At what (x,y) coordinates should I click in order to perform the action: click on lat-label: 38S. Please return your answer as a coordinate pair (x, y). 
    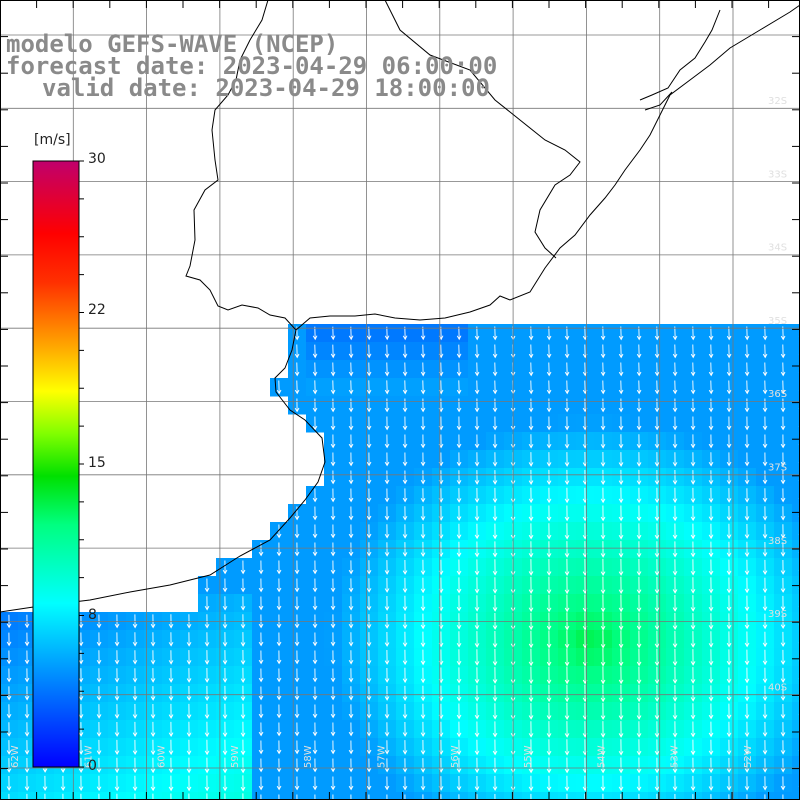
    Looking at the image, I should click on (777, 541).